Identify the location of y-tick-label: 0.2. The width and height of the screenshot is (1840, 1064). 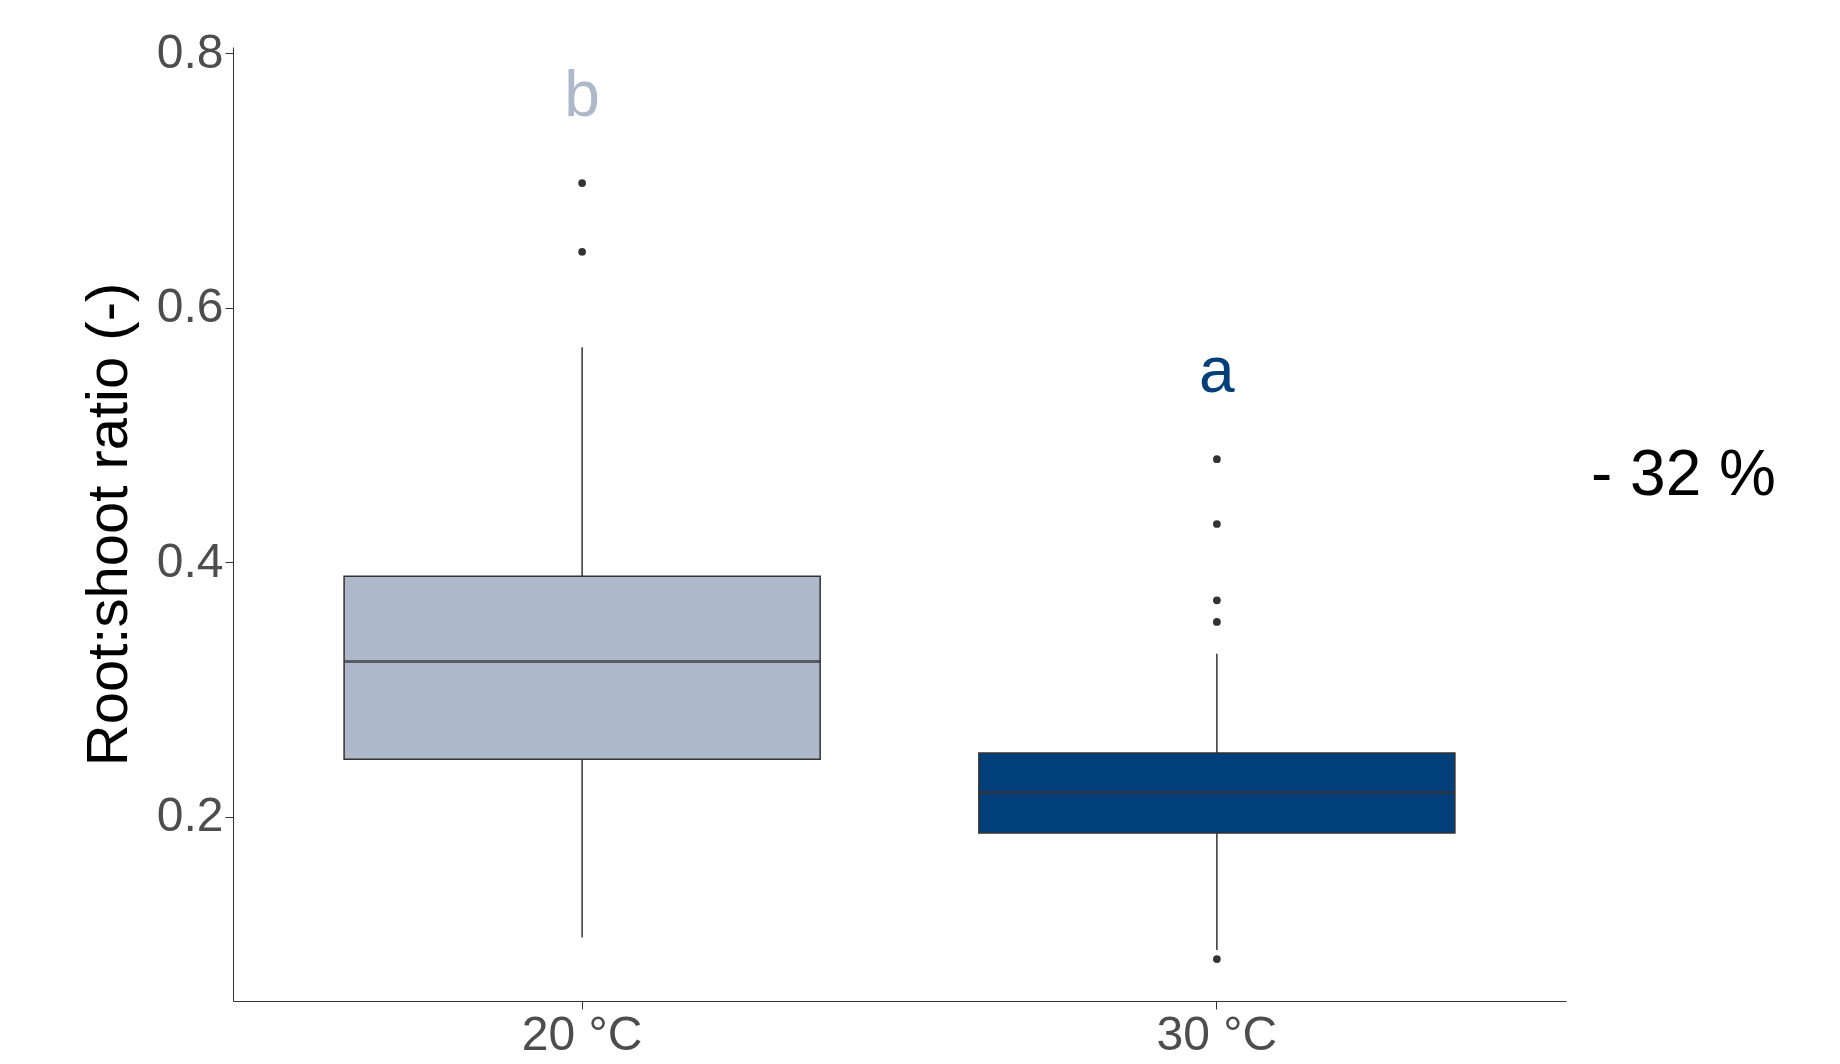
(190, 815).